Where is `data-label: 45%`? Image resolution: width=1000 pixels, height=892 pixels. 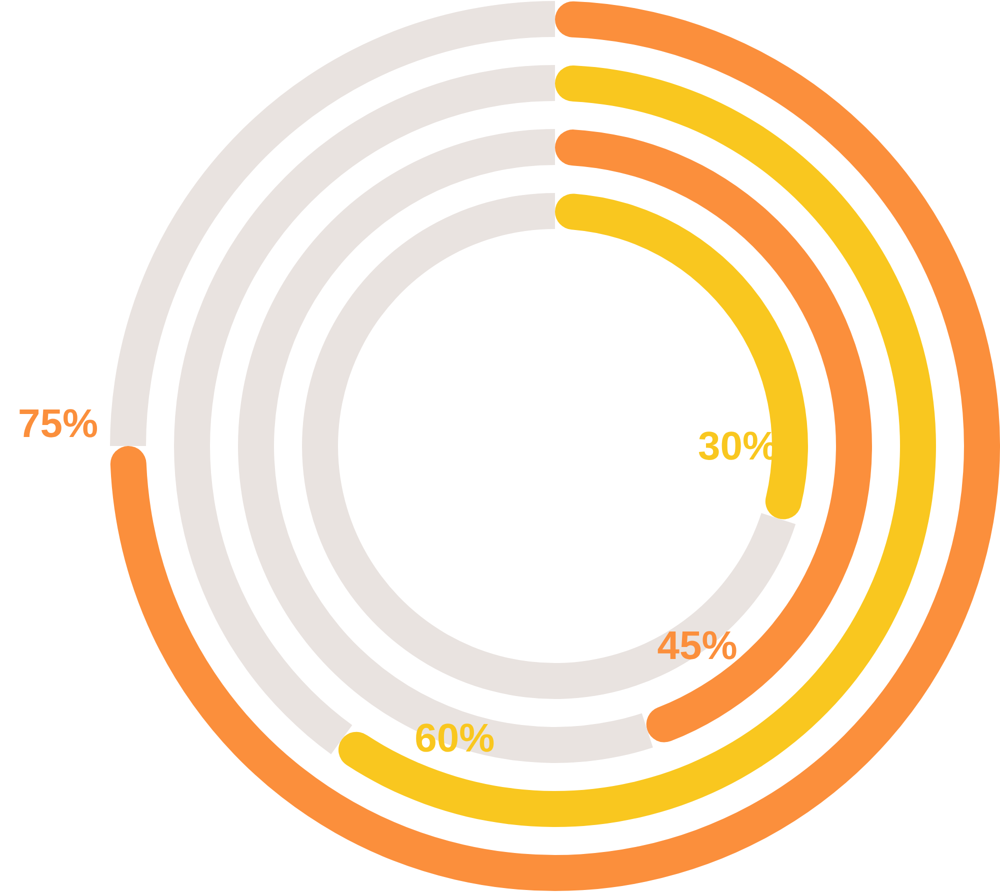
data-label: 45% is located at coordinates (697, 646).